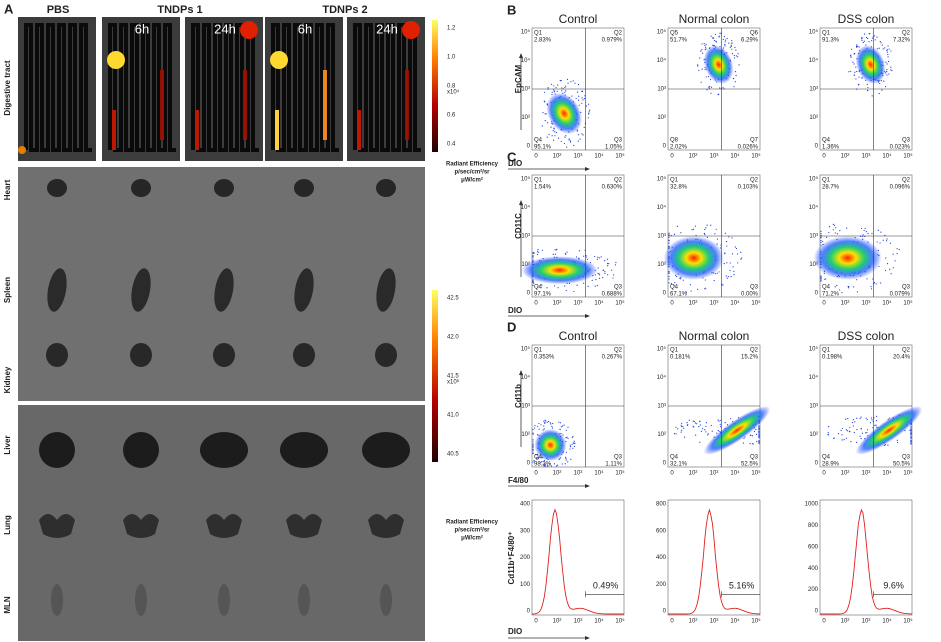  Describe the element at coordinates (538, 351) in the screenshot. I see `quadrant-name: Q1` at that location.